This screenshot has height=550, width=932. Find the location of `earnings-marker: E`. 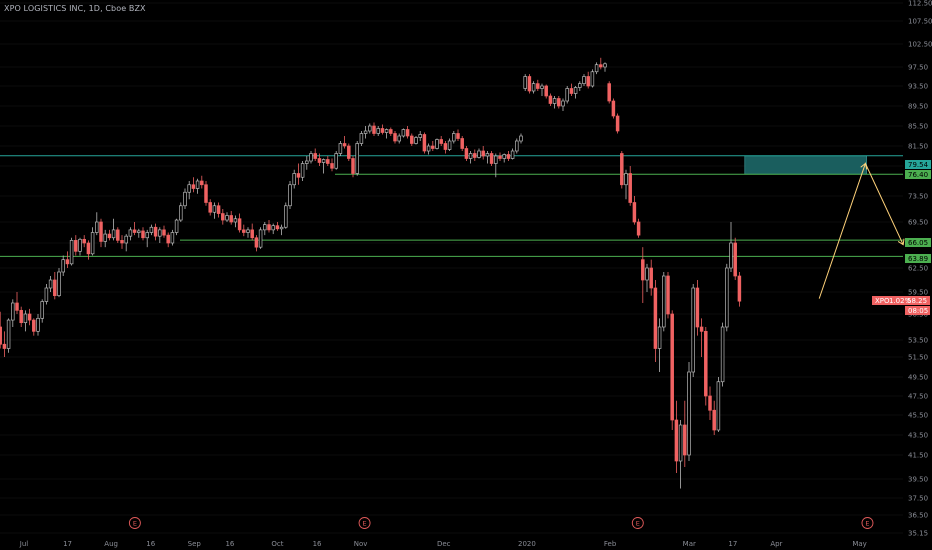

earnings-marker: E is located at coordinates (364, 523).